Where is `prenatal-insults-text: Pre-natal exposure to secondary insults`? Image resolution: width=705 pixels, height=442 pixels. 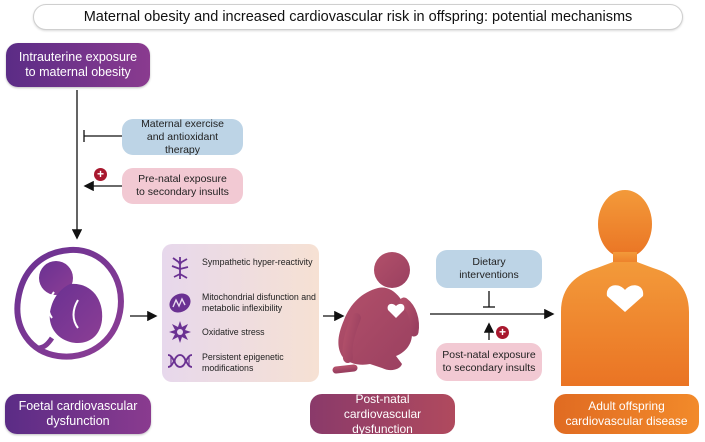 prenatal-insults-text: Pre-natal exposure to secondary insults is located at coordinates (182, 185).